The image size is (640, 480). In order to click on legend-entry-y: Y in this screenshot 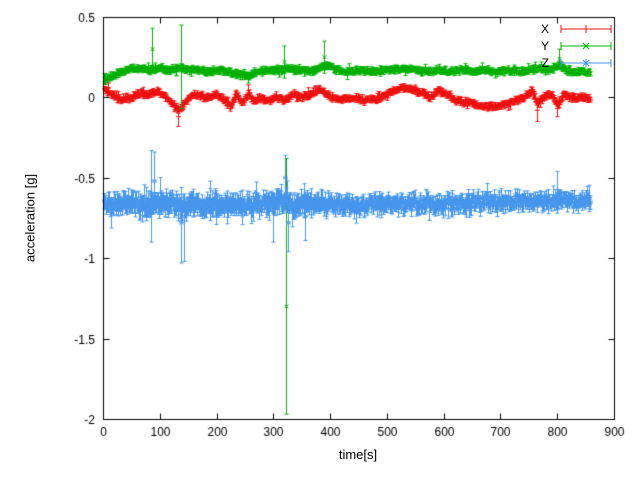, I will do `click(577, 45)`.